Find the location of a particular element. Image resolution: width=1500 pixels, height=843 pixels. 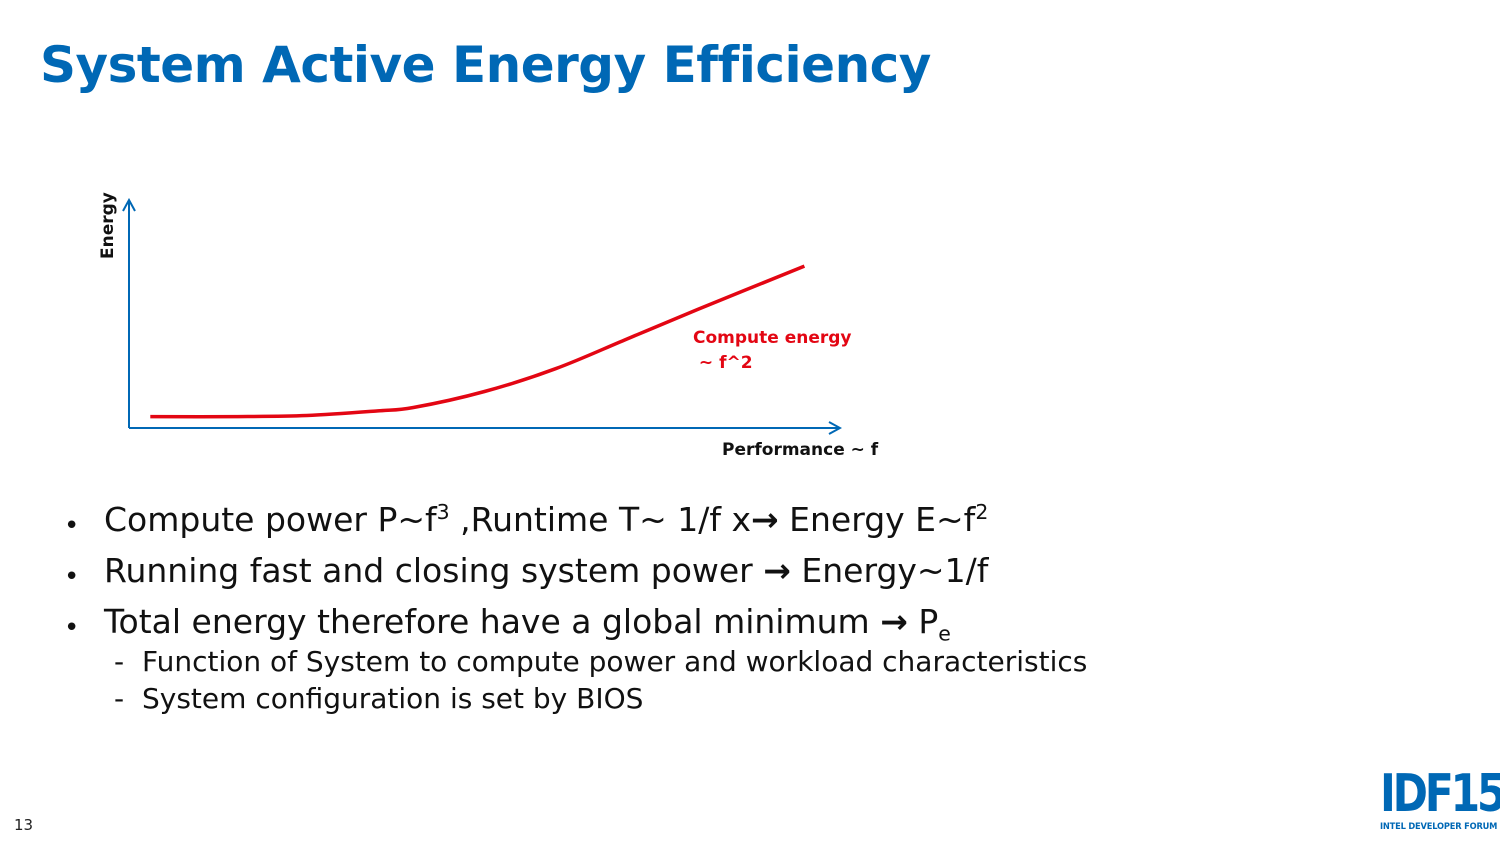

y-axis-label: Energy is located at coordinates (108, 225).